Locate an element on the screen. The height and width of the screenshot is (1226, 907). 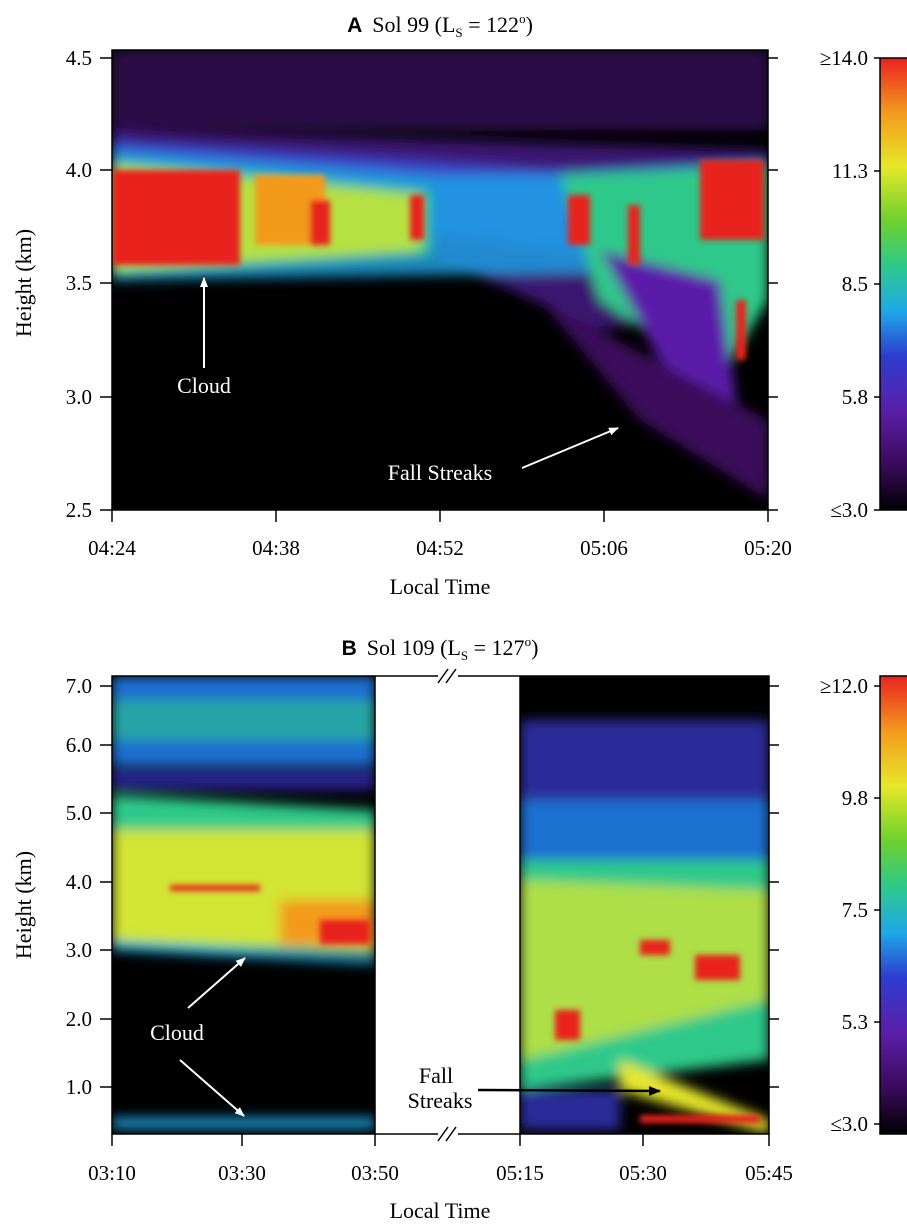
heatmap-b-left is located at coordinates (243, 905).